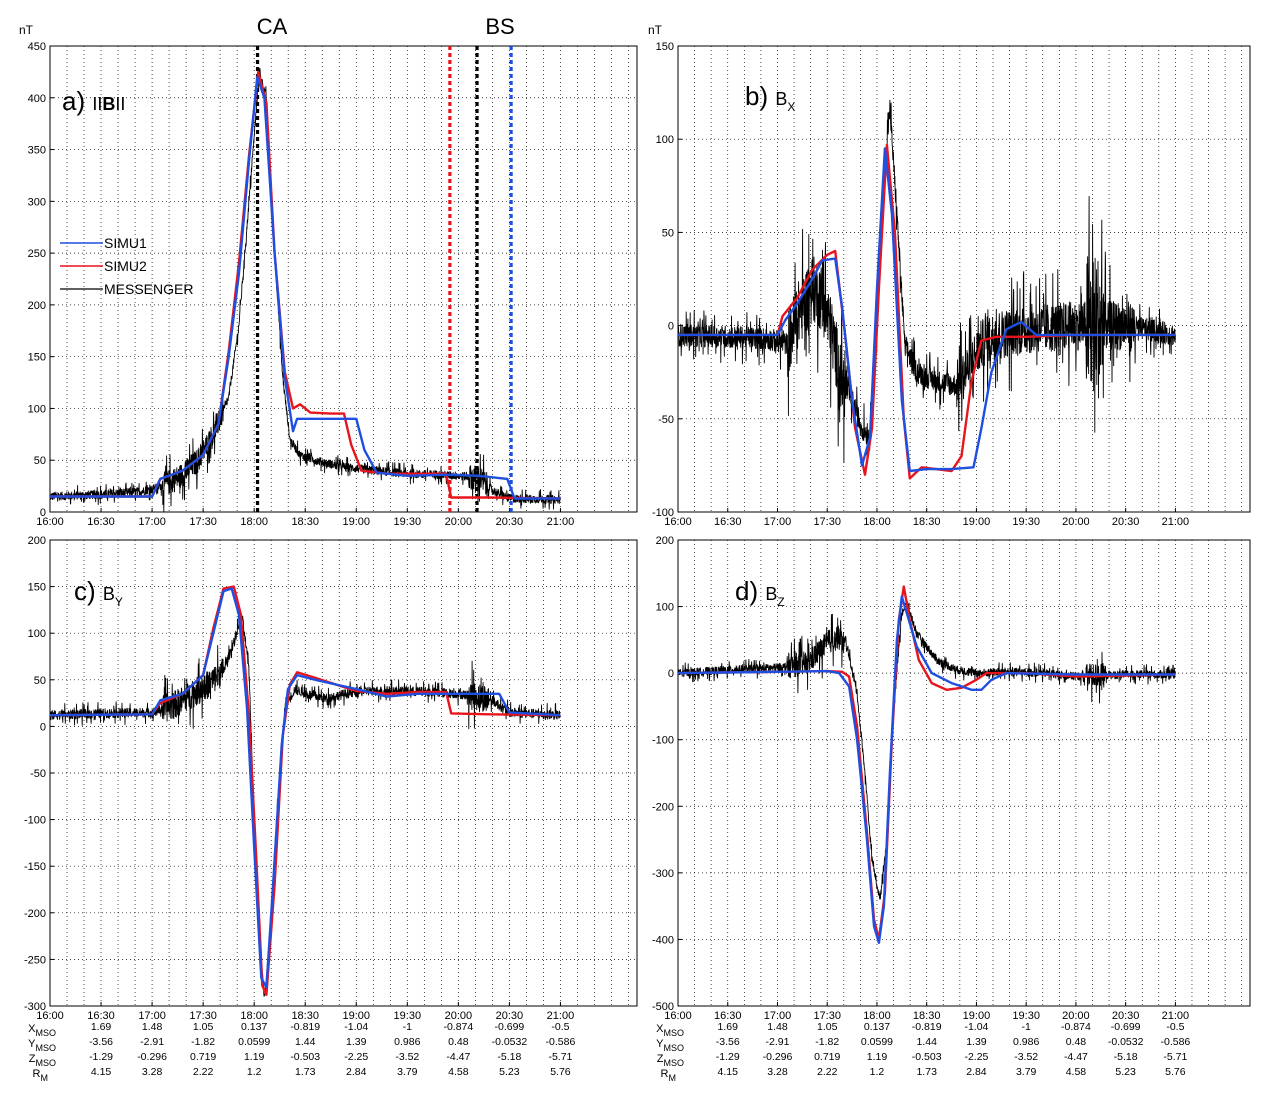 The image size is (1270, 1119). I want to click on ephemeris-cell: 4.58, so click(1076, 1072).